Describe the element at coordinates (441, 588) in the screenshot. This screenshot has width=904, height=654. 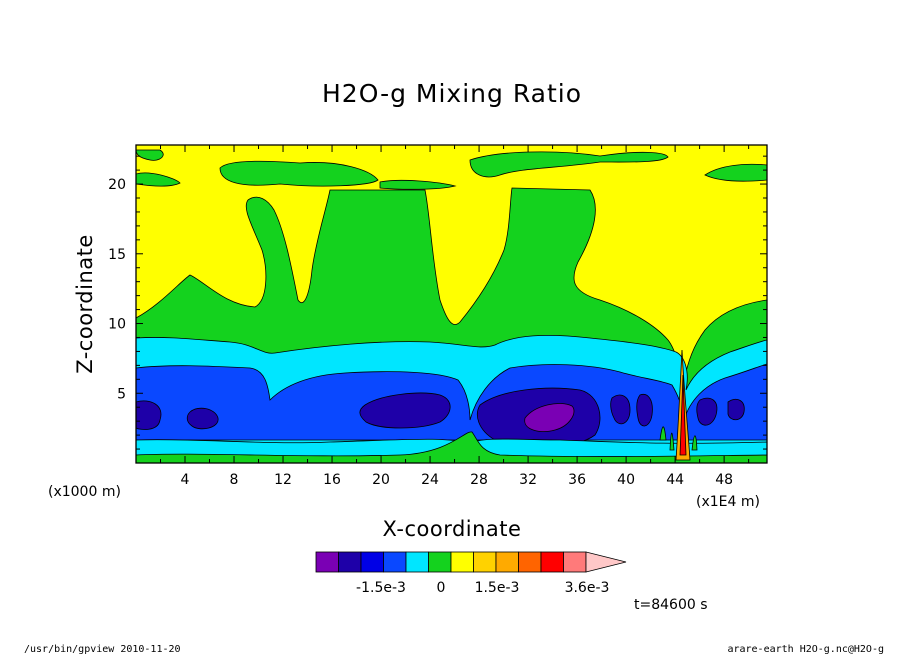
I see `colorbar-tick-label: 0` at that location.